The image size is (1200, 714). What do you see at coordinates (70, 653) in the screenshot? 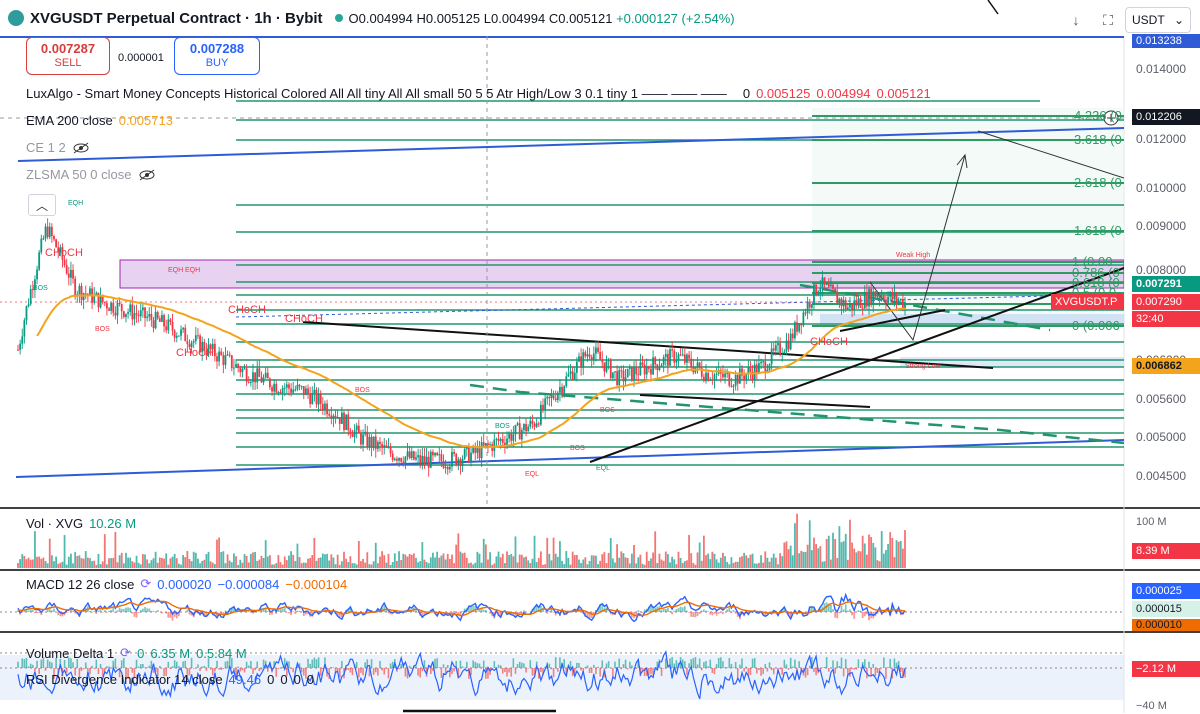
I see `volume-delta-label: Volume Delta 1` at bounding box center [70, 653].